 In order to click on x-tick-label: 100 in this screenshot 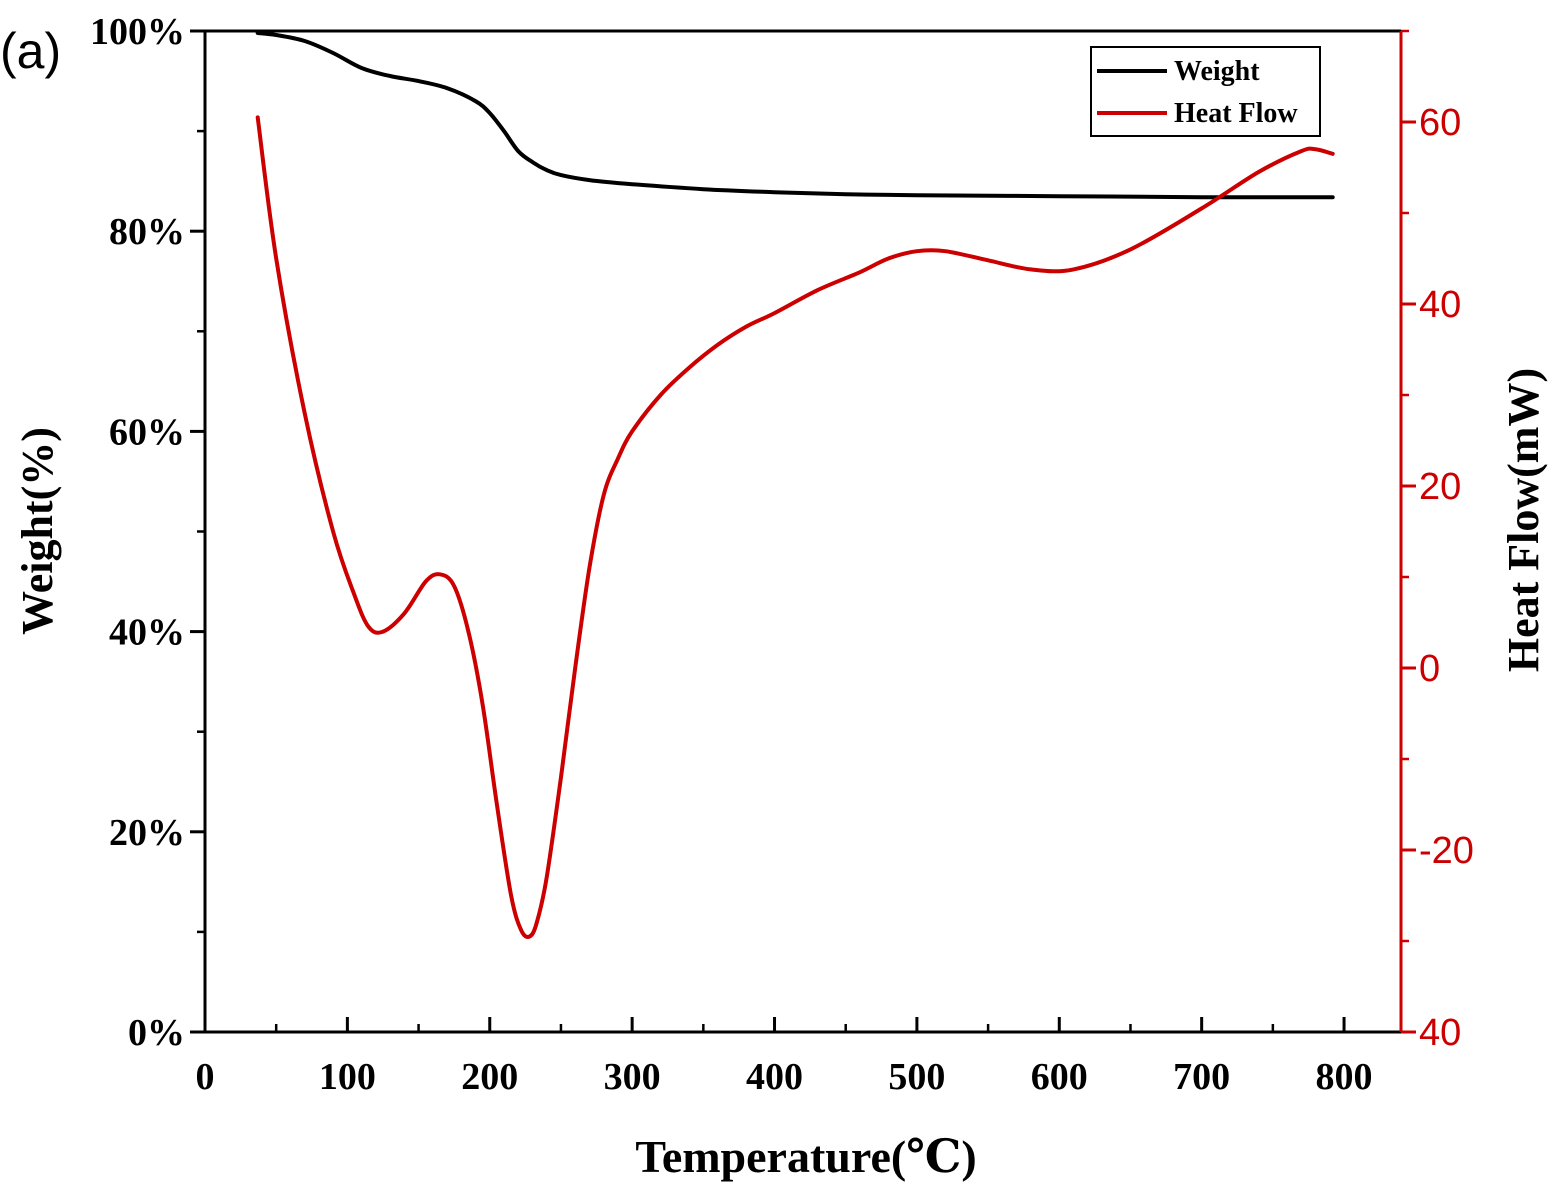, I will do `click(347, 1077)`.